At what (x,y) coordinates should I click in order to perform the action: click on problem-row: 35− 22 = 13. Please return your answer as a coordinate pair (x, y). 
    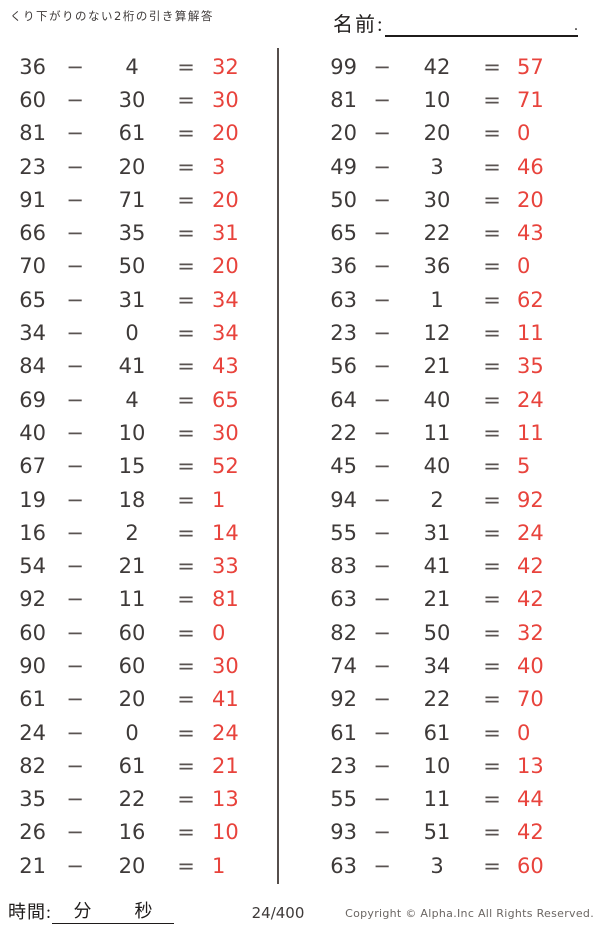
    Looking at the image, I should click on (145, 799).